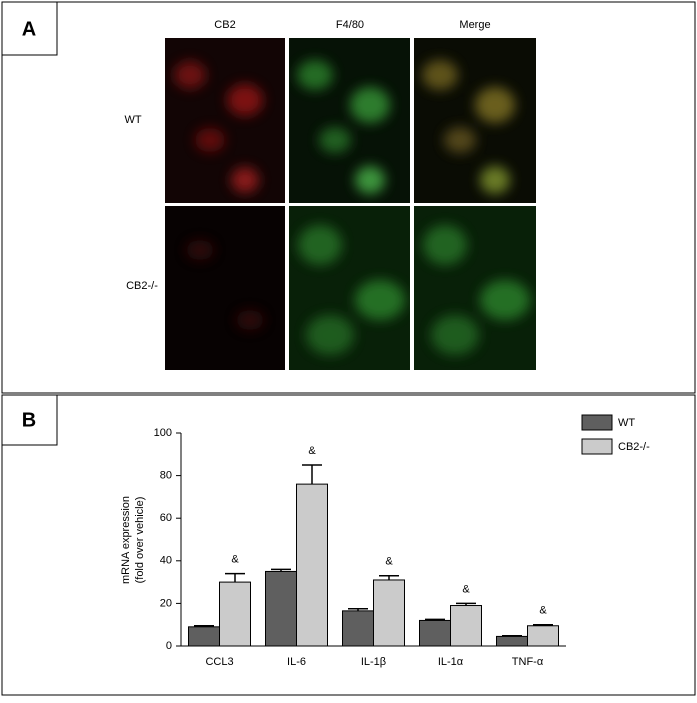  I want to click on panel-a-label-box, so click(29, 28).